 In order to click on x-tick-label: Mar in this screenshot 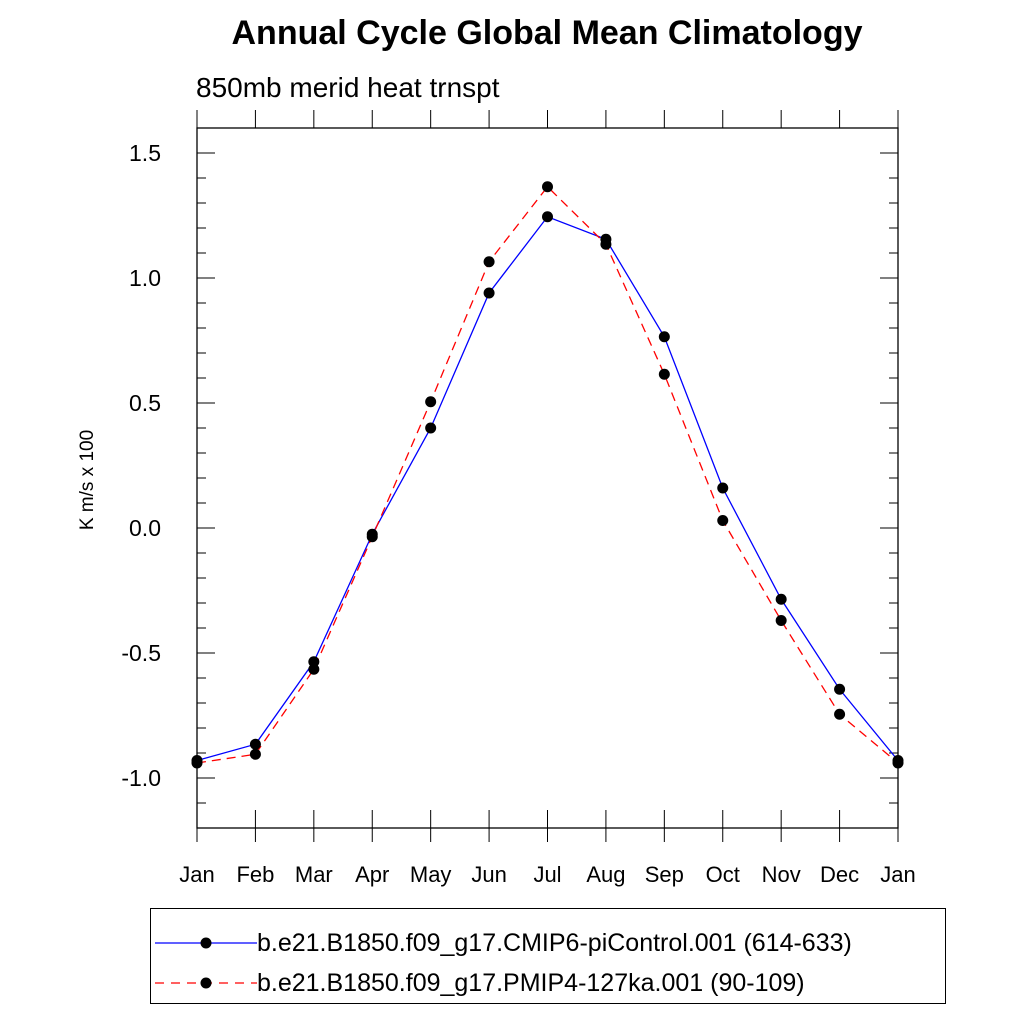, I will do `click(314, 874)`.